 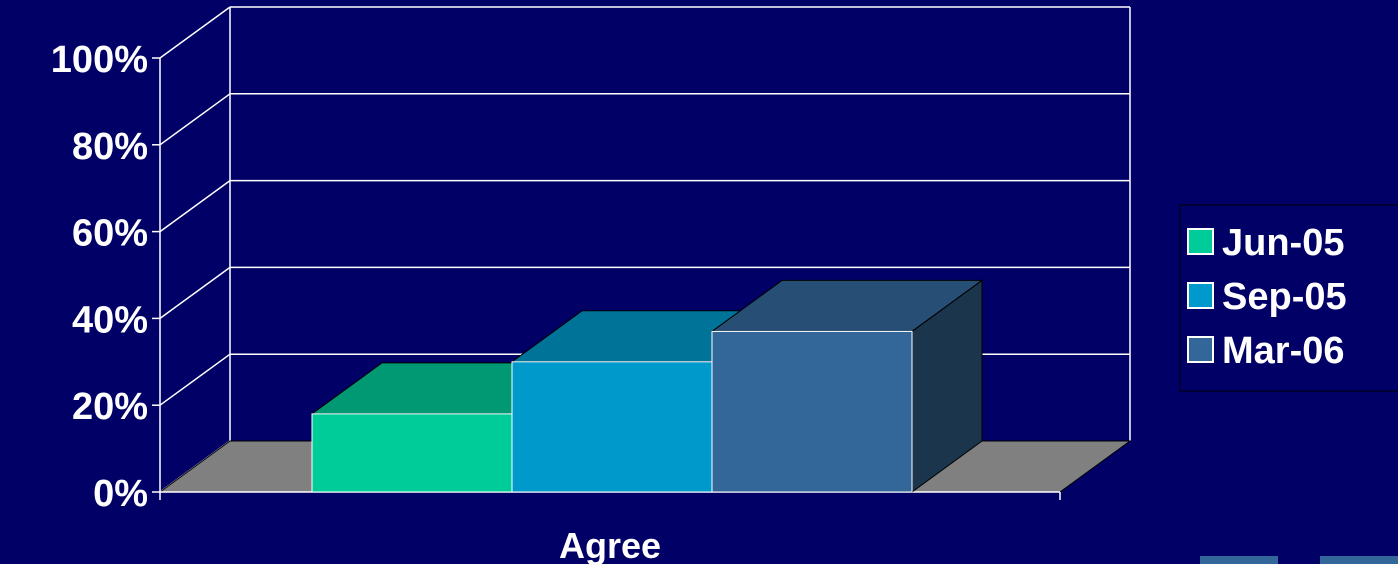 I want to click on y-tick-label: 80%, so click(x=110, y=147).